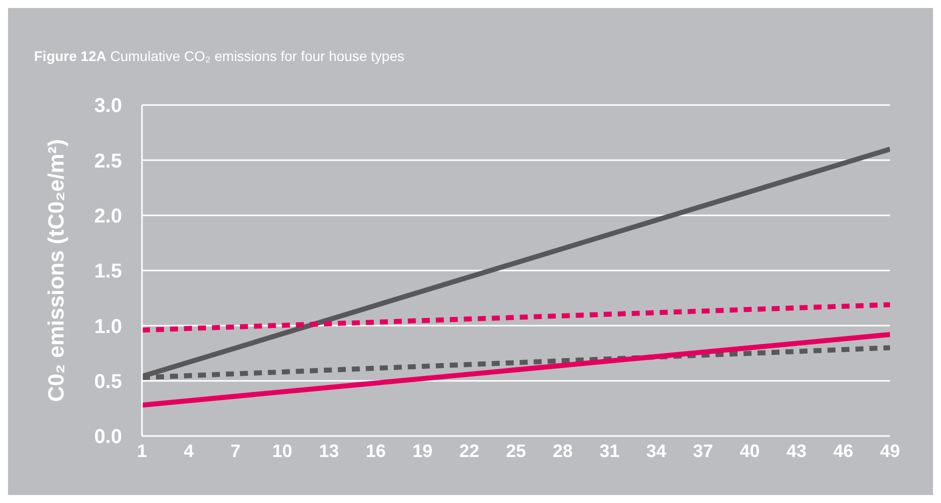  What do you see at coordinates (235, 450) in the screenshot?
I see `x-tick-label: 7` at bounding box center [235, 450].